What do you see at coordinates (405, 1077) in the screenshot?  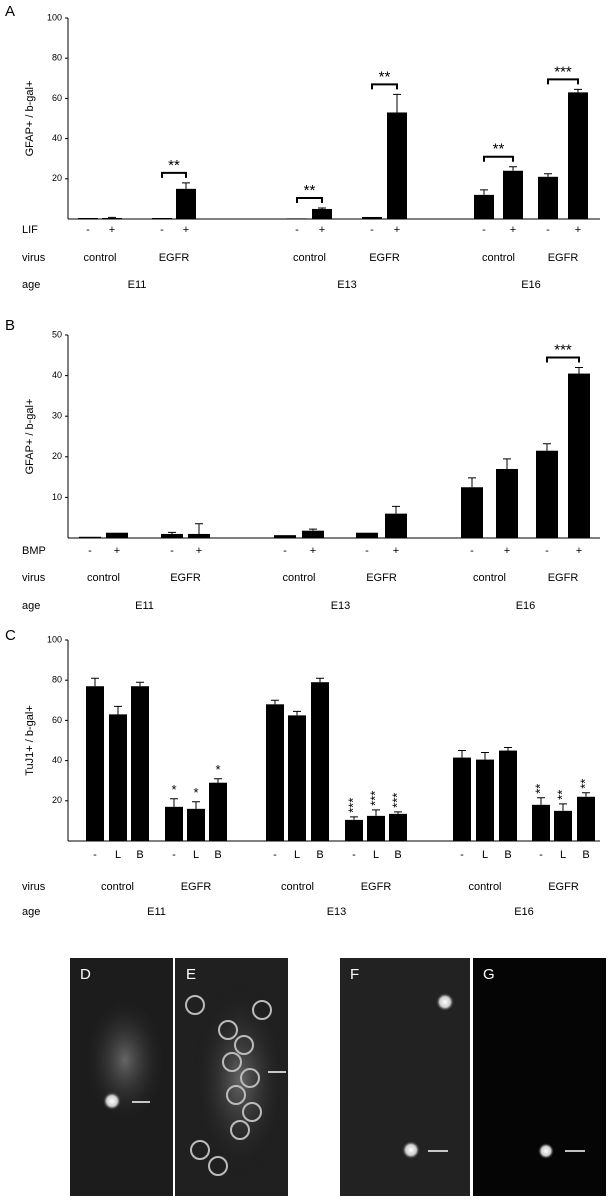 I see `micrograph-f` at bounding box center [405, 1077].